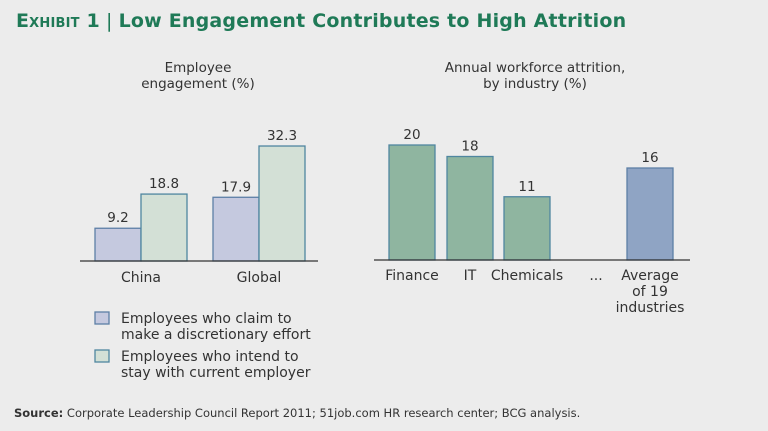  What do you see at coordinates (198, 68) in the screenshot?
I see `chart-title-line: Employee` at bounding box center [198, 68].